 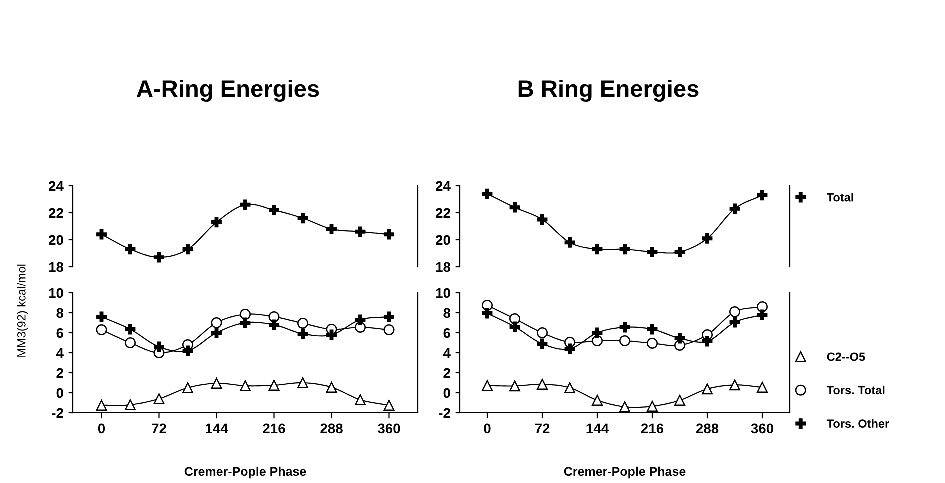 What do you see at coordinates (855, 390) in the screenshot?
I see `legend-label: Tors. Total` at bounding box center [855, 390].